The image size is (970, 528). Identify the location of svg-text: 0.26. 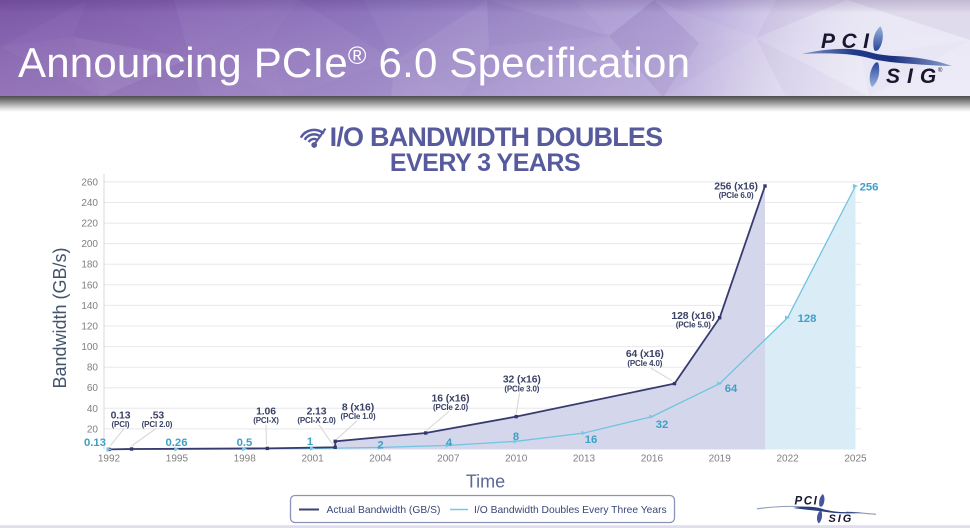
(177, 443).